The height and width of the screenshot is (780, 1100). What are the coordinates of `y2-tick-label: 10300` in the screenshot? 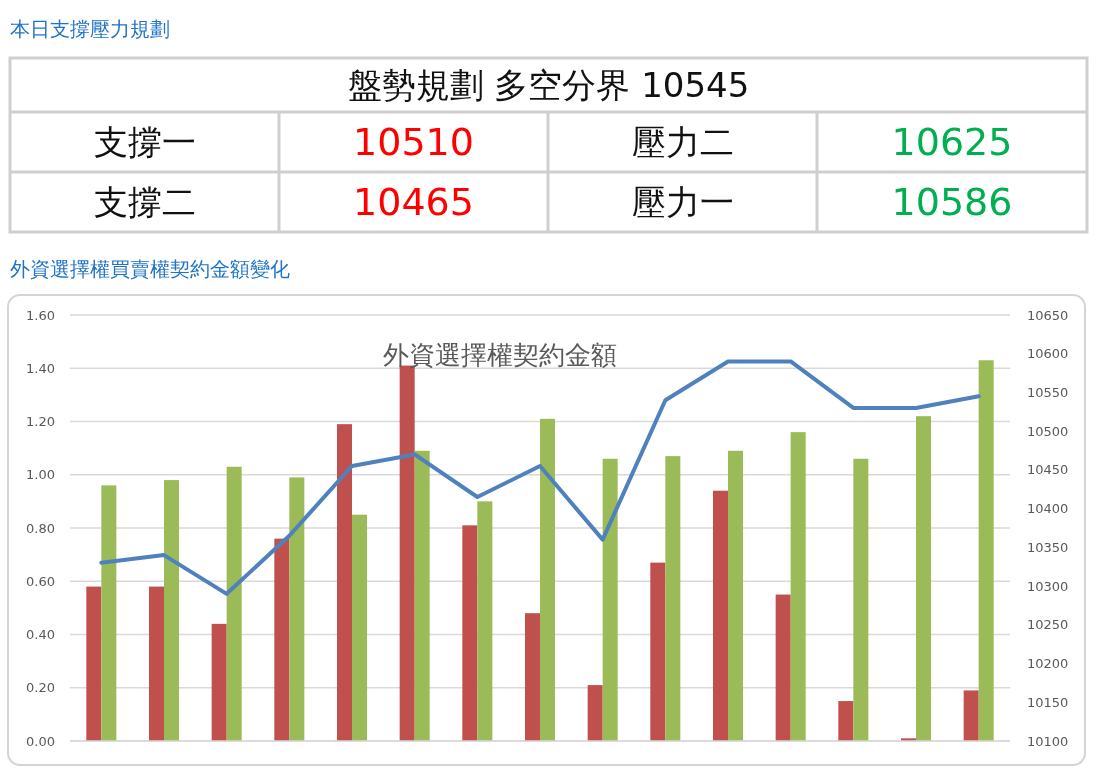 It's located at (1048, 586).